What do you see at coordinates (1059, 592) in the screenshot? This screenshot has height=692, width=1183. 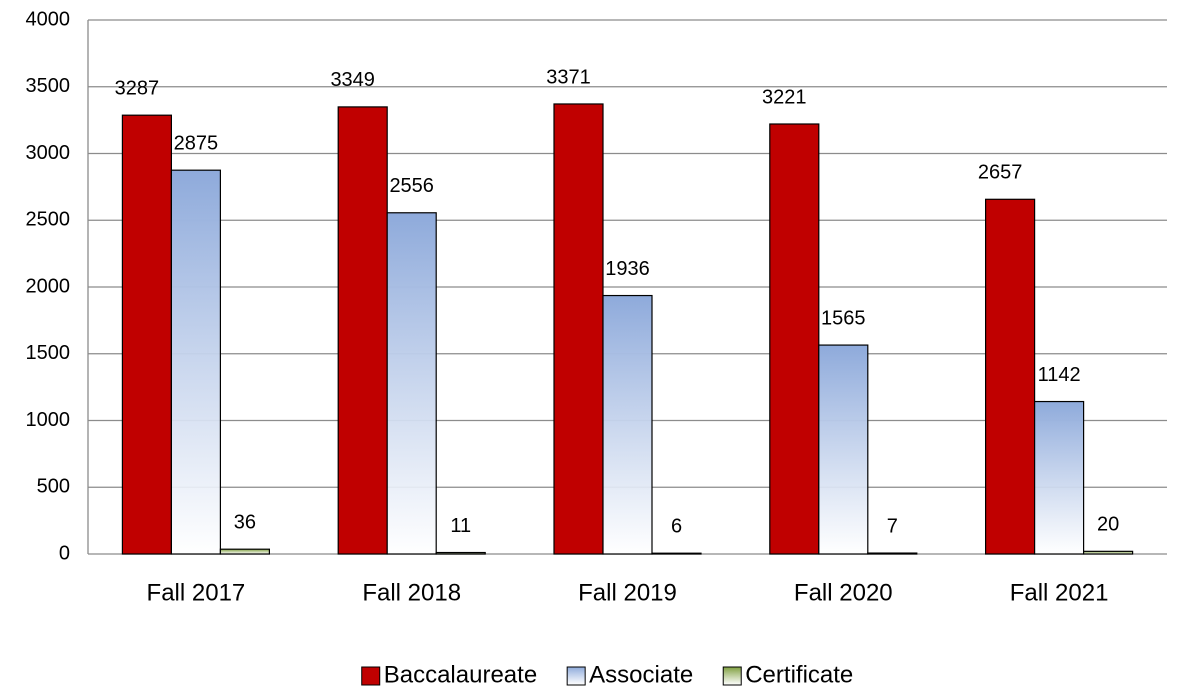 I see `x-tick-label: Fall 2021` at bounding box center [1059, 592].